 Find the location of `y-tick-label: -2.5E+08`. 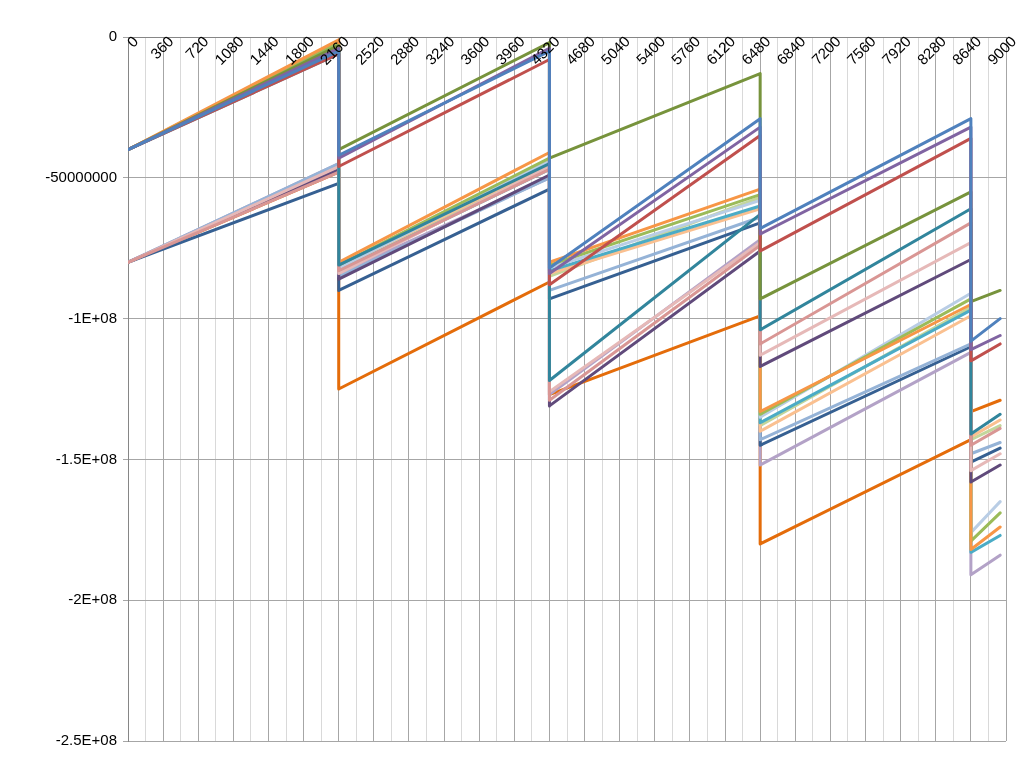

y-tick-label: -2.5E+08 is located at coordinates (86, 740).